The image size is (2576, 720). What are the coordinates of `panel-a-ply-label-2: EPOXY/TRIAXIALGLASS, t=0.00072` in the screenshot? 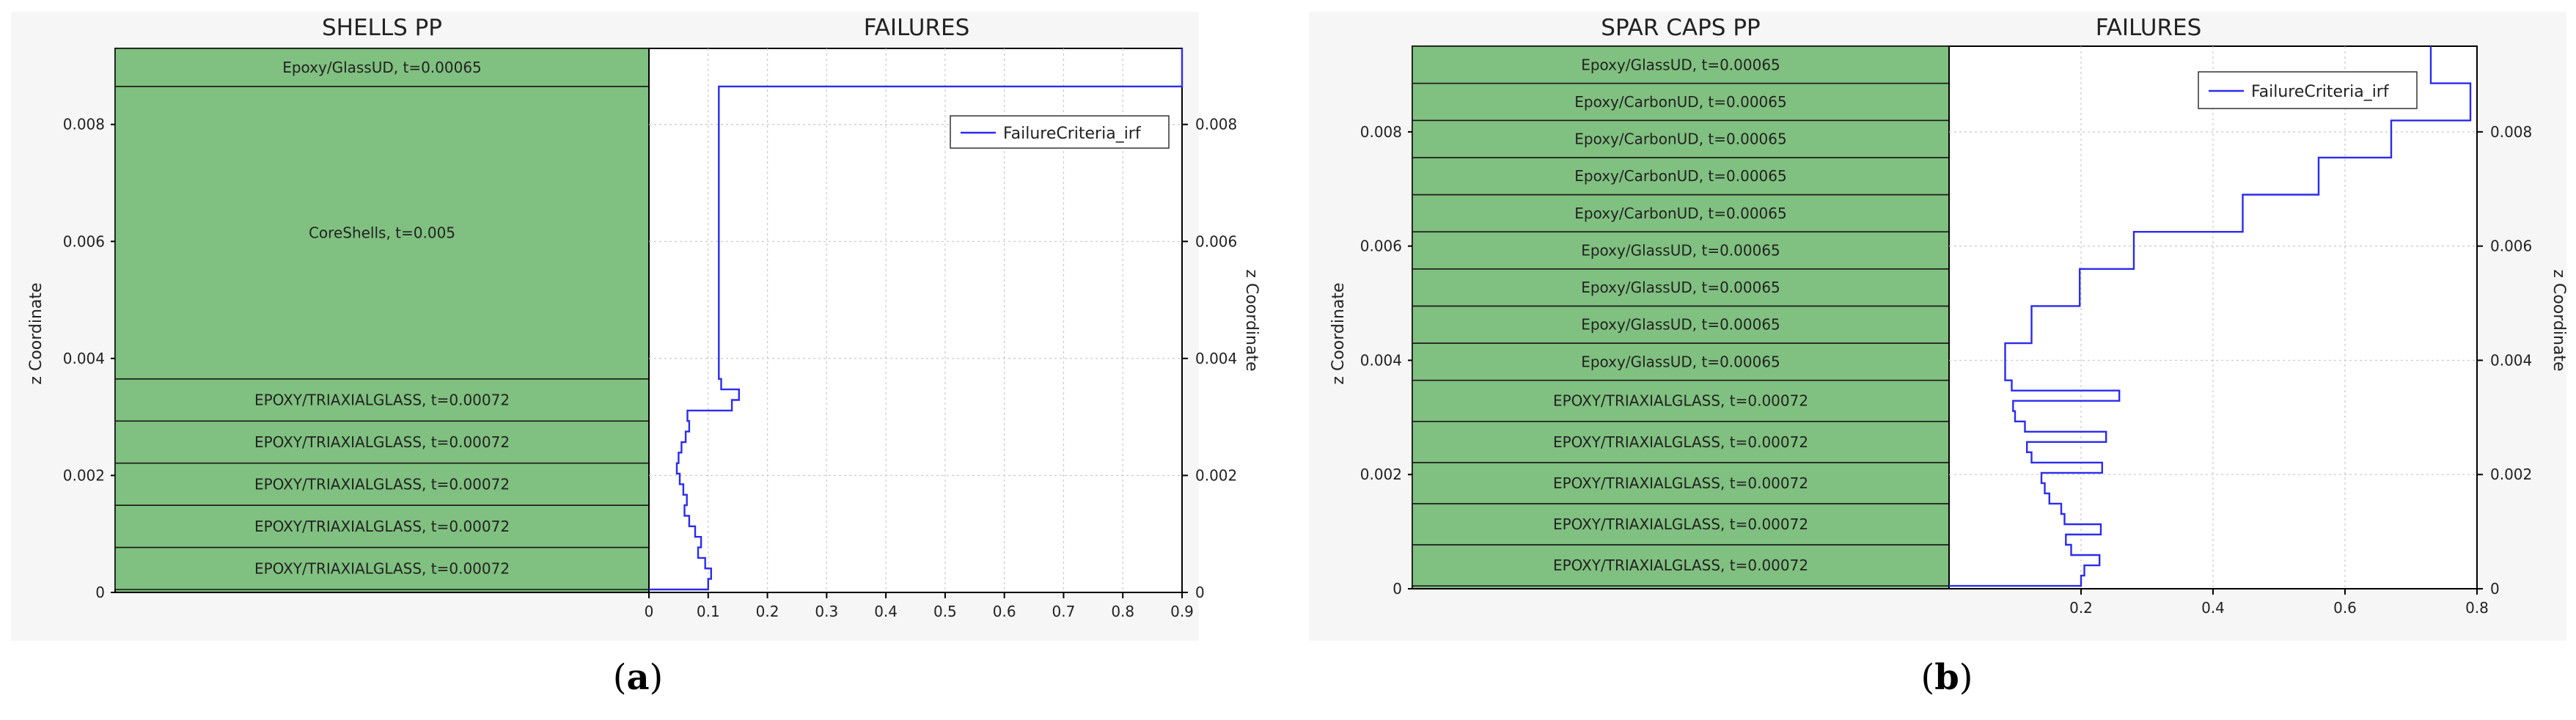 It's located at (382, 526).